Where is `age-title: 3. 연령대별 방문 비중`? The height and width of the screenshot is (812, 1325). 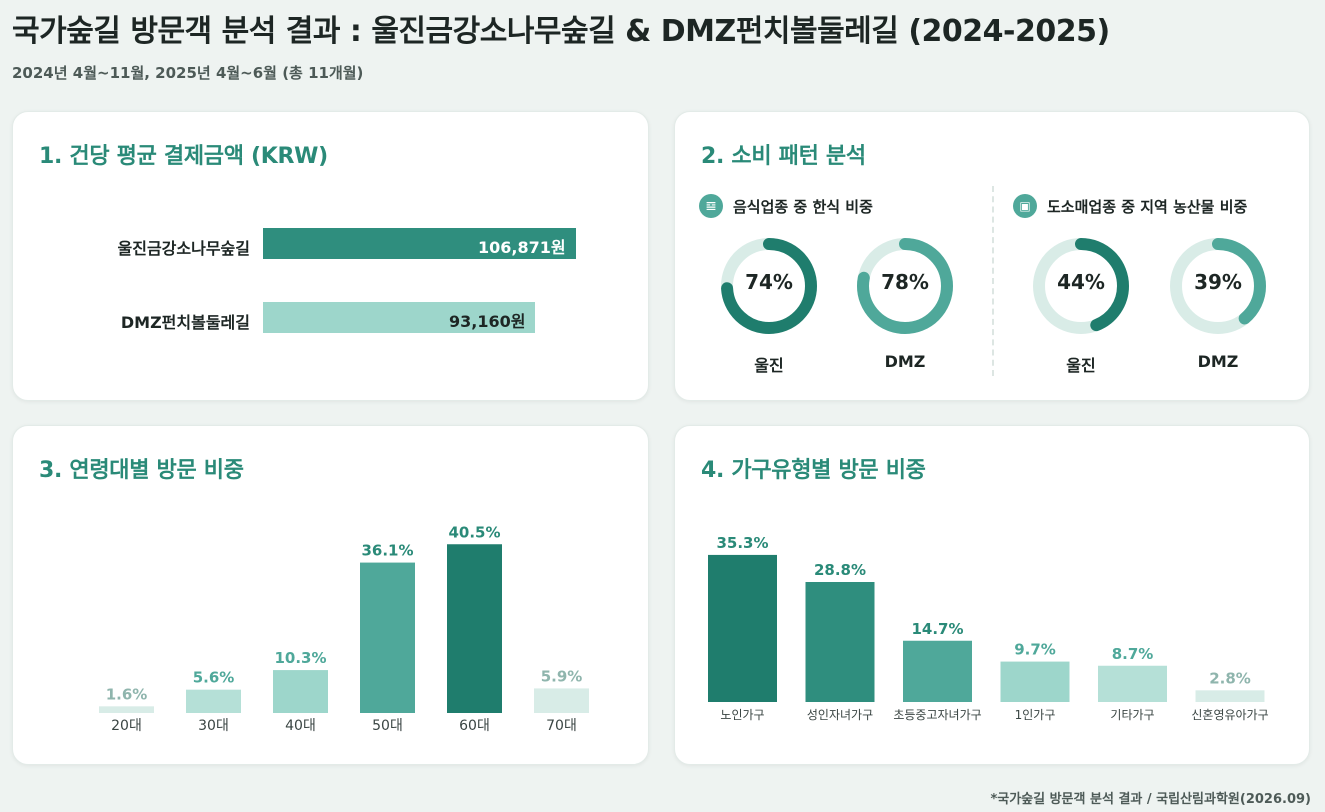
age-title: 3. 연령대별 방문 비중 is located at coordinates (141, 470).